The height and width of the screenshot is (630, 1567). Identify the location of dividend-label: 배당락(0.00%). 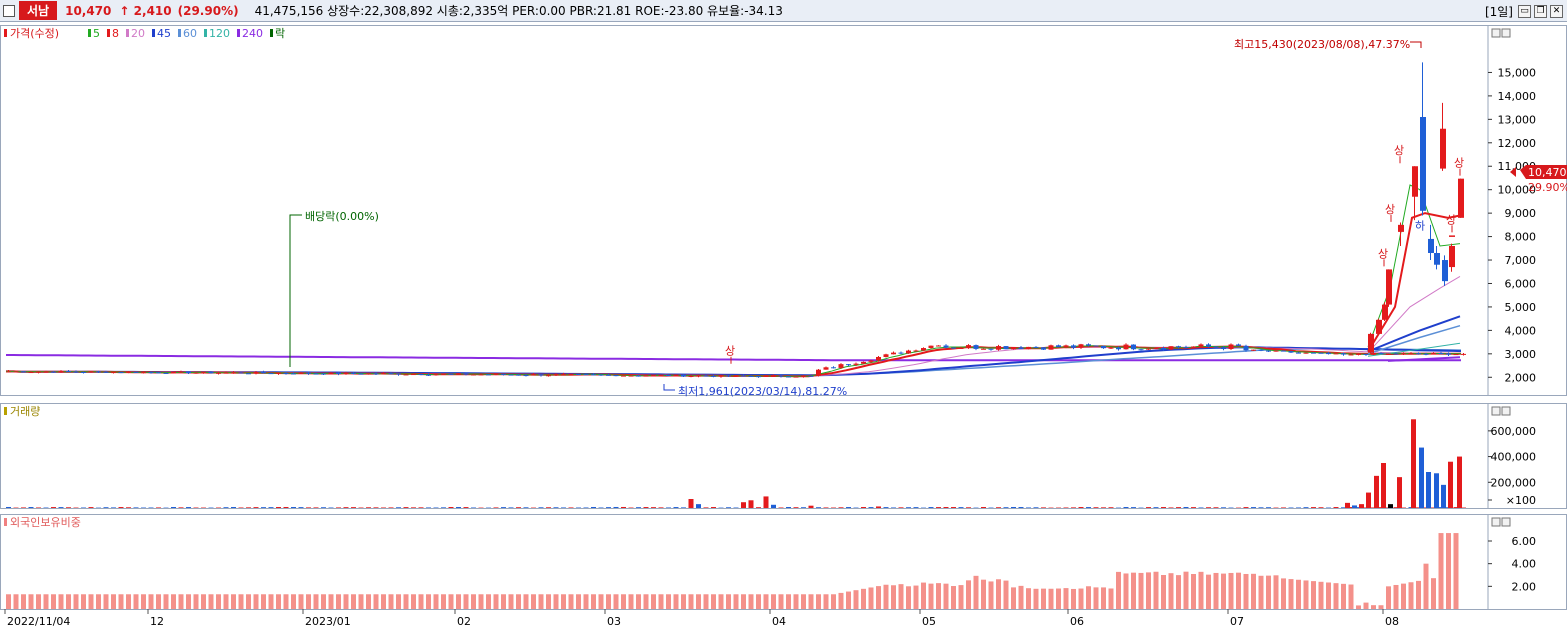
(342, 216).